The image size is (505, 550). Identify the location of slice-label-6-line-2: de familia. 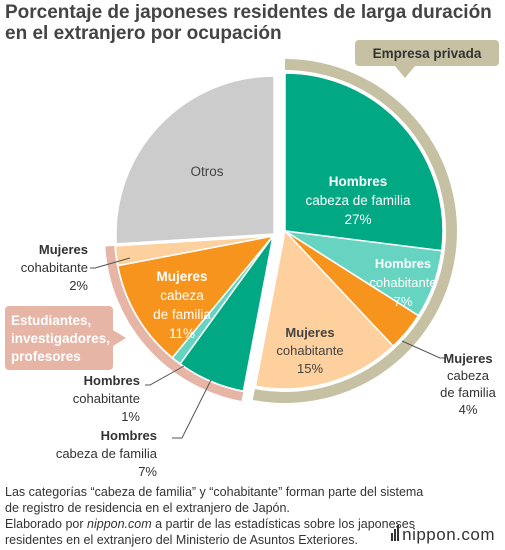
(182, 314).